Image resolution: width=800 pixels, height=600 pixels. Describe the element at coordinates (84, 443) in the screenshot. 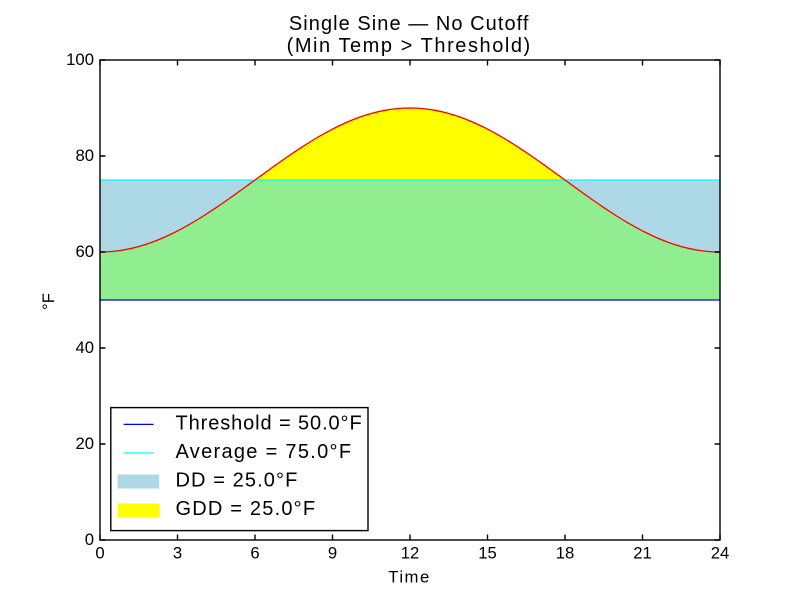

I see `svg-text: 20` at that location.